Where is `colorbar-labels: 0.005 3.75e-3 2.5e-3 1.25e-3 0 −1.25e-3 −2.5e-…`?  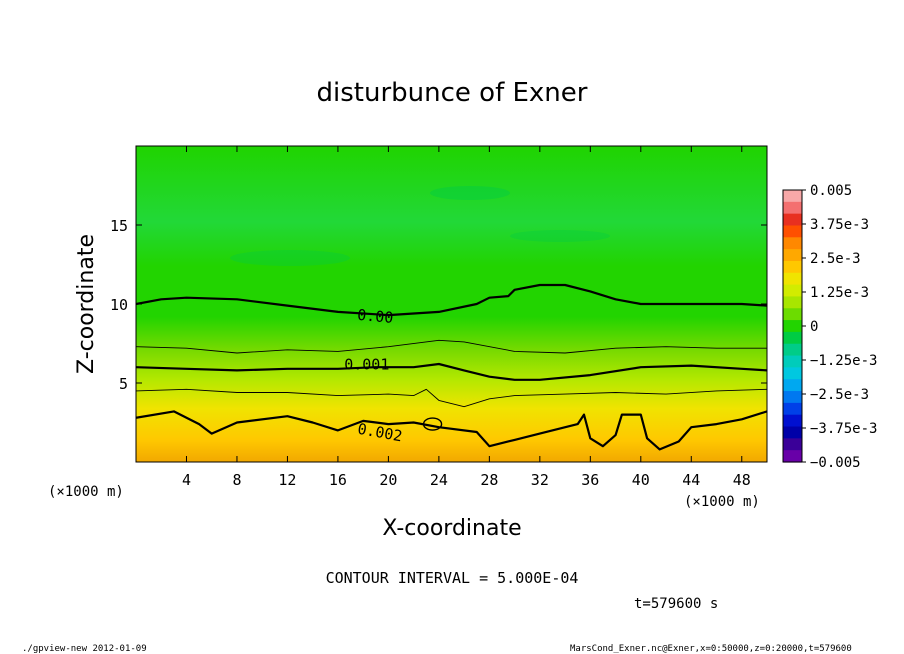 colorbar-labels: 0.005 3.75e-3 2.5e-3 1.25e-3 0 −1.25e-3 −2.5e-… is located at coordinates (839, 327).